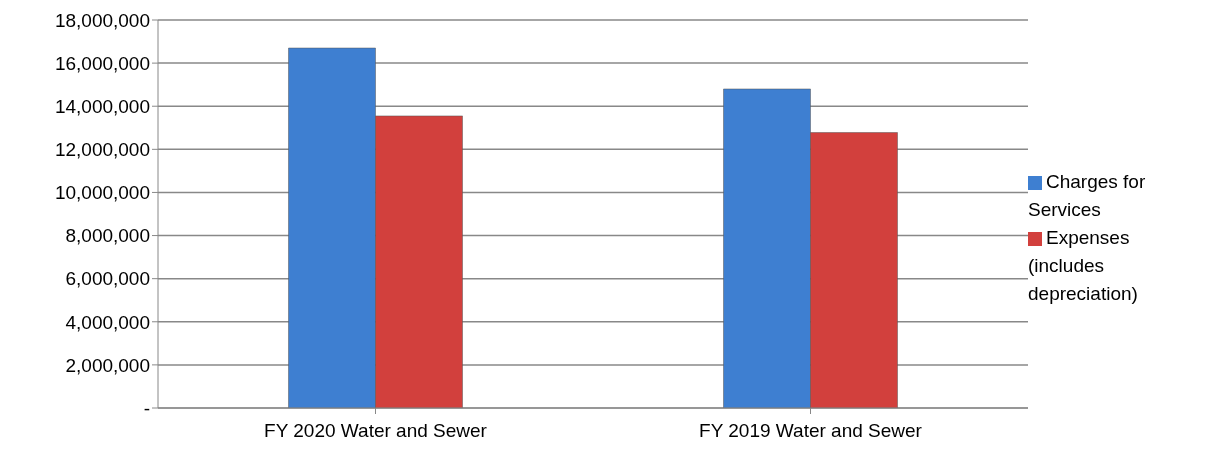 This screenshot has width=1230, height=472. Describe the element at coordinates (1083, 265) in the screenshot. I see `legend-label: Expenses (includes depreciation)` at that location.